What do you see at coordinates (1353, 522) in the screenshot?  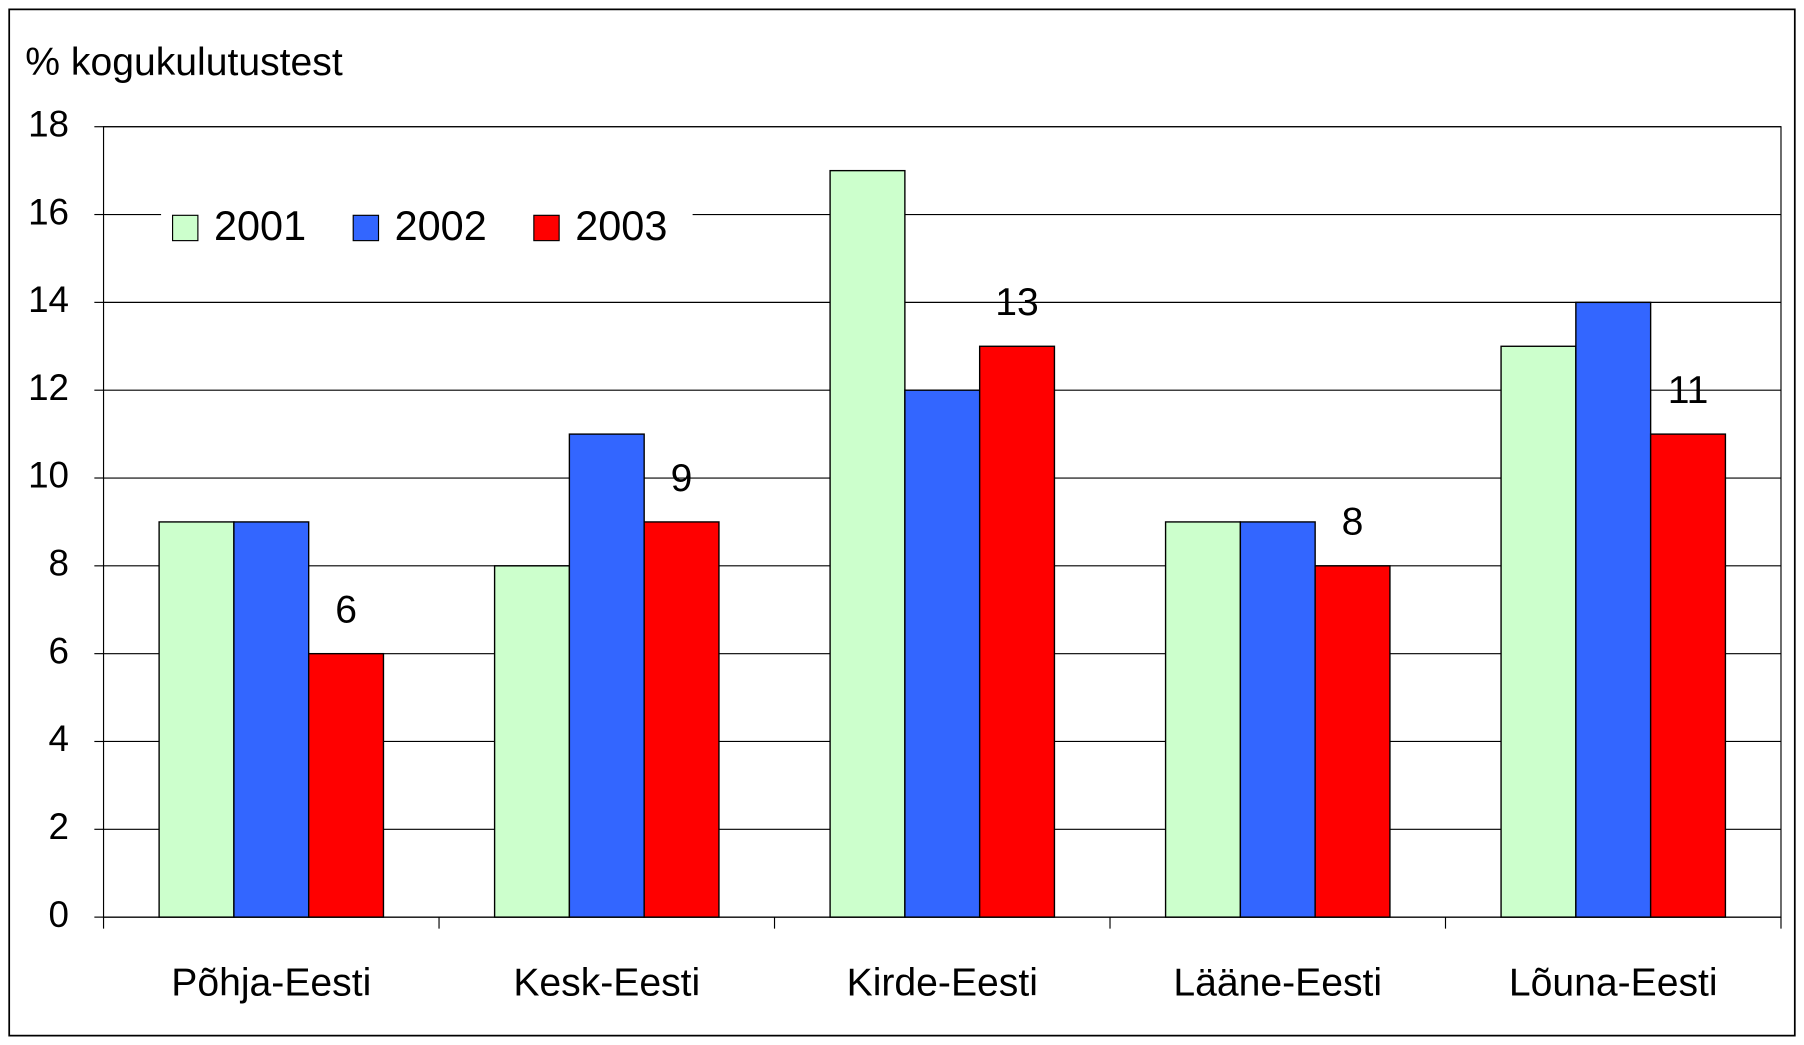 I see `data-label: 8` at bounding box center [1353, 522].